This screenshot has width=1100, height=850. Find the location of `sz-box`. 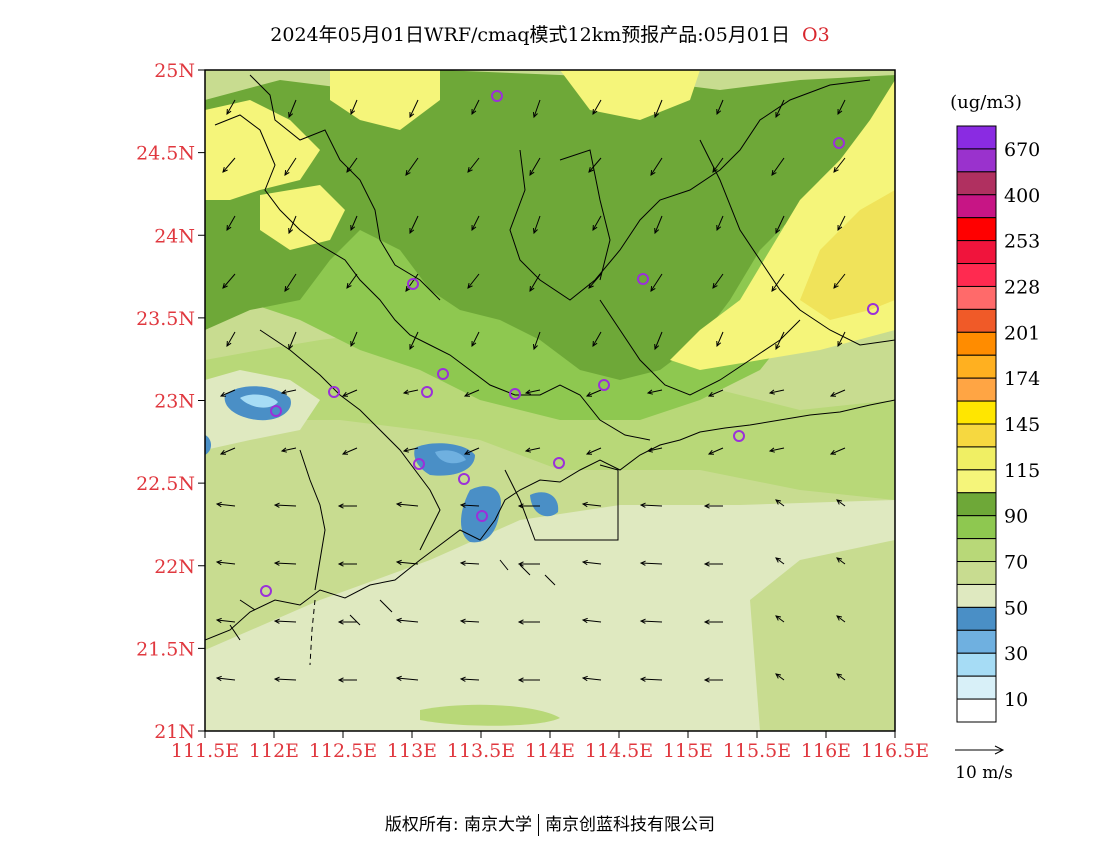

sz-box is located at coordinates (561, 502).